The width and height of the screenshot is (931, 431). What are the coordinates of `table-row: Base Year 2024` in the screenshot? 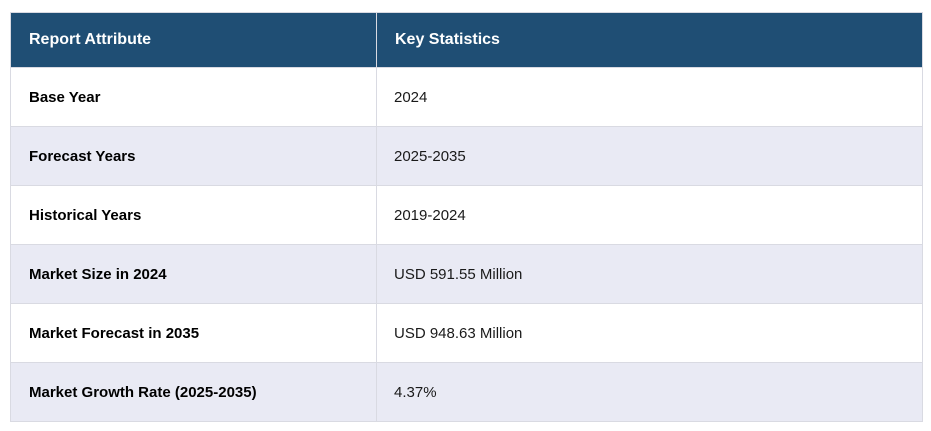 It's located at (466, 97).